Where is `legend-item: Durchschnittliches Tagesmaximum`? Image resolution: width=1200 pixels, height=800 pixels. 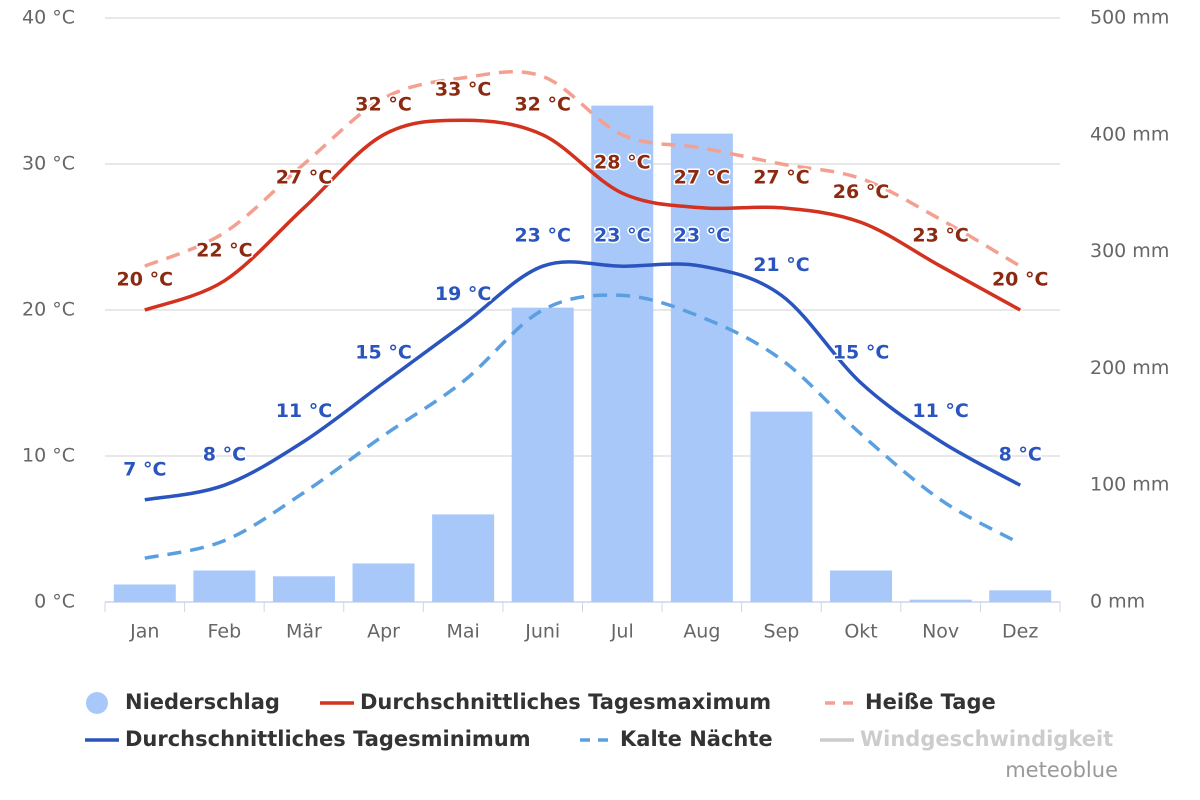 legend-item: Durchschnittliches Tagesmaximum is located at coordinates (545, 702).